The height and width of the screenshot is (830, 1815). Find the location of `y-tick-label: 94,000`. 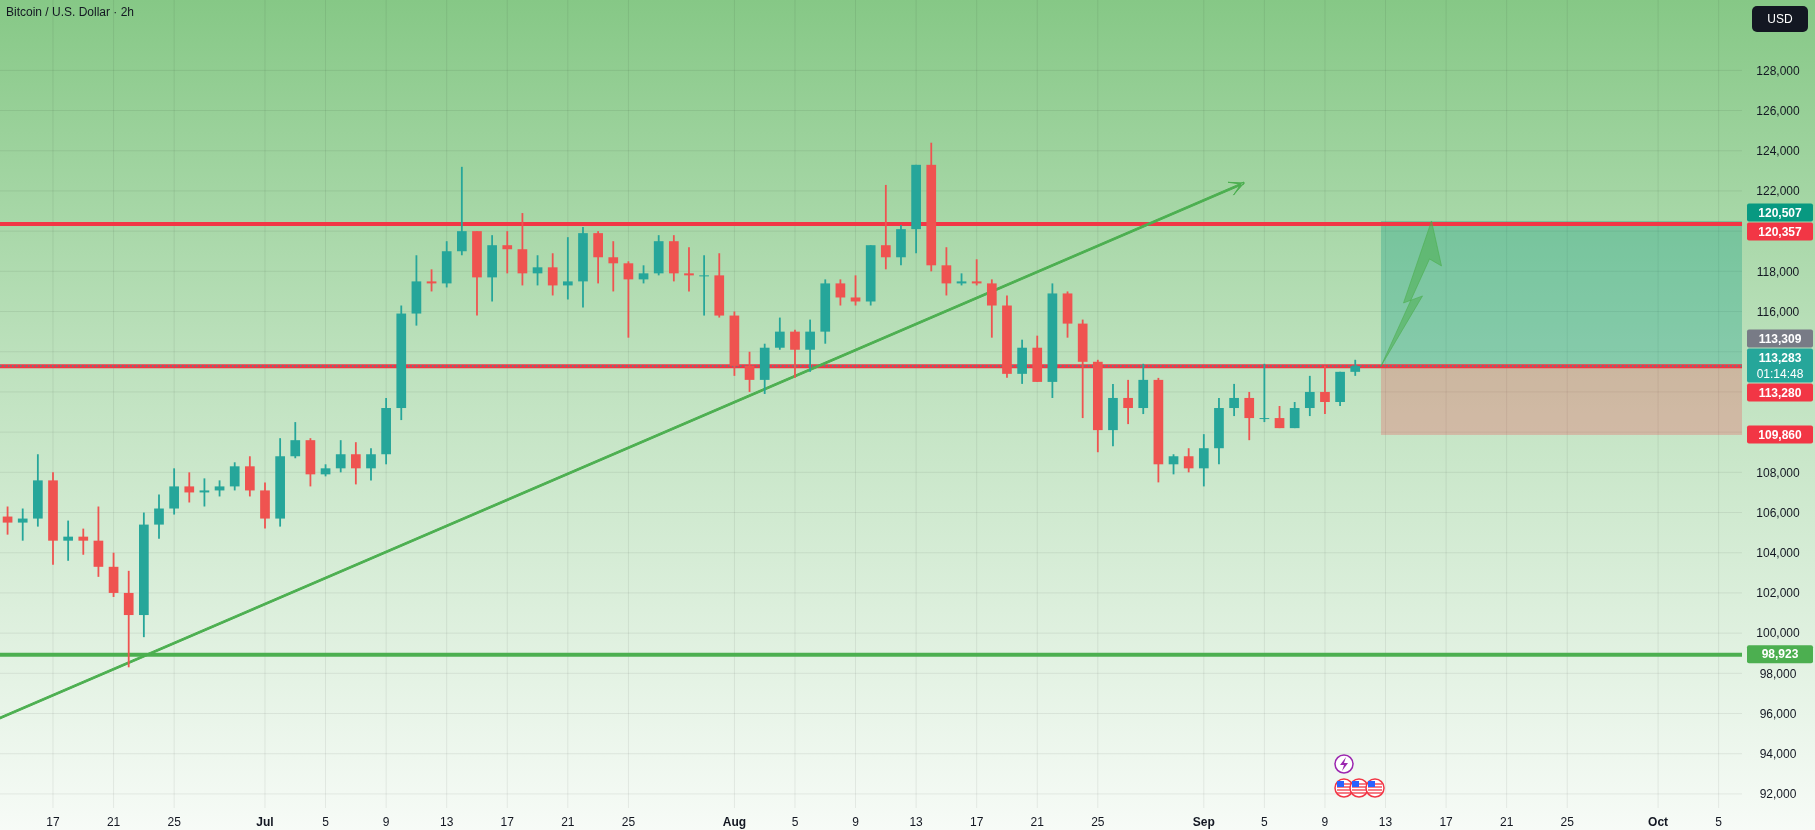

y-tick-label: 94,000 is located at coordinates (1778, 753).